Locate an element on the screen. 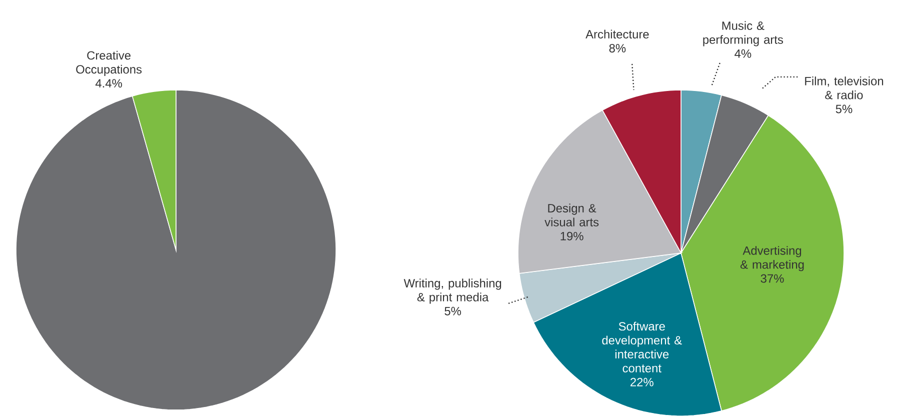 The image size is (910, 416). data-label: 4.4% is located at coordinates (108, 83).